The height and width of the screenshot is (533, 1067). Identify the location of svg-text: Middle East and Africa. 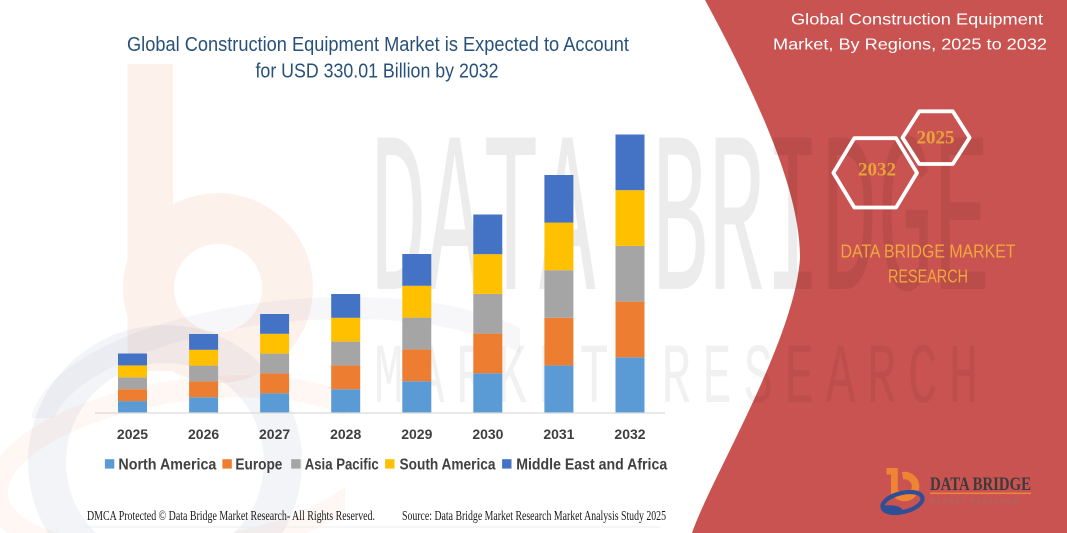
(591, 465).